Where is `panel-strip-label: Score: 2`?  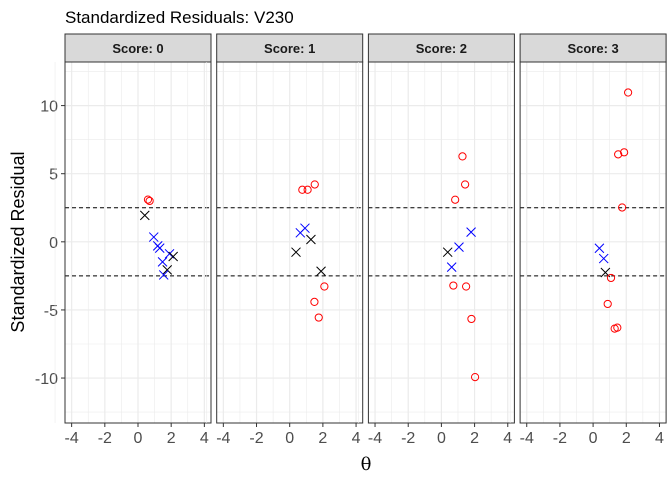
panel-strip-label: Score: 2 is located at coordinates (441, 48).